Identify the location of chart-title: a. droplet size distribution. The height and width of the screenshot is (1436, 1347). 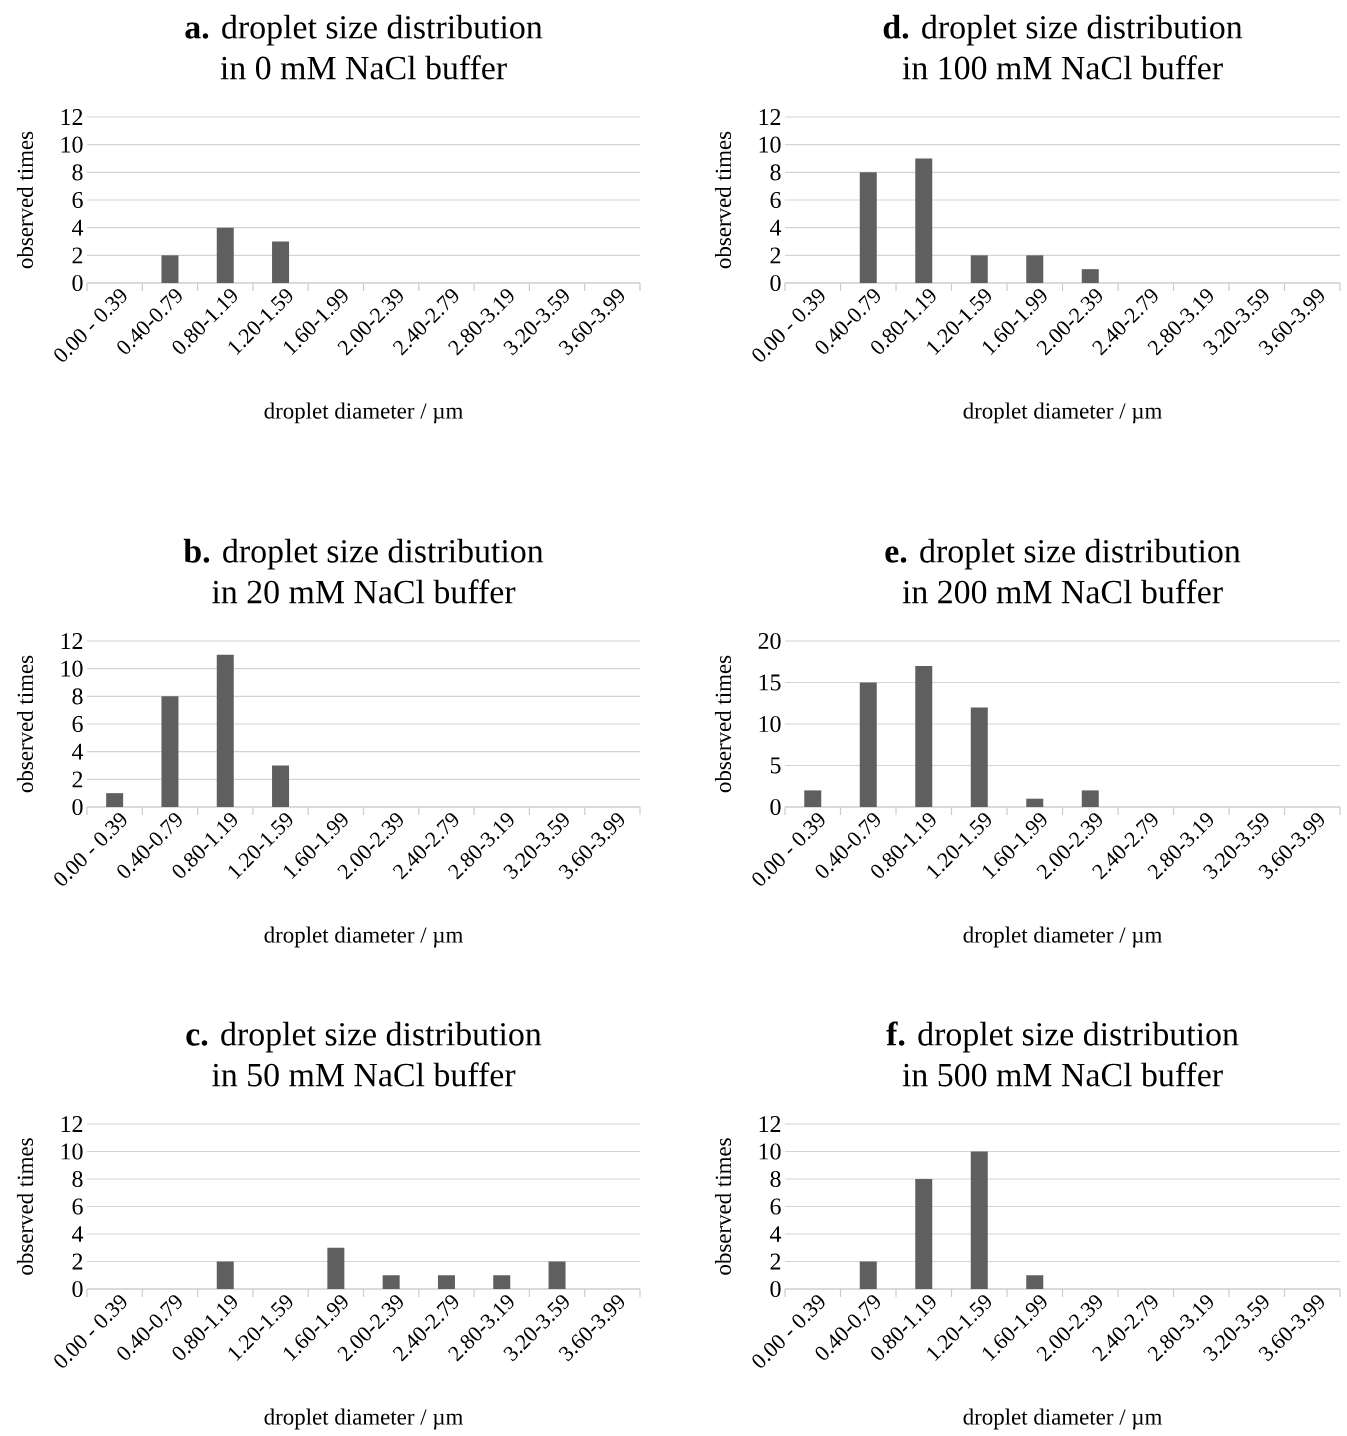
(364, 30).